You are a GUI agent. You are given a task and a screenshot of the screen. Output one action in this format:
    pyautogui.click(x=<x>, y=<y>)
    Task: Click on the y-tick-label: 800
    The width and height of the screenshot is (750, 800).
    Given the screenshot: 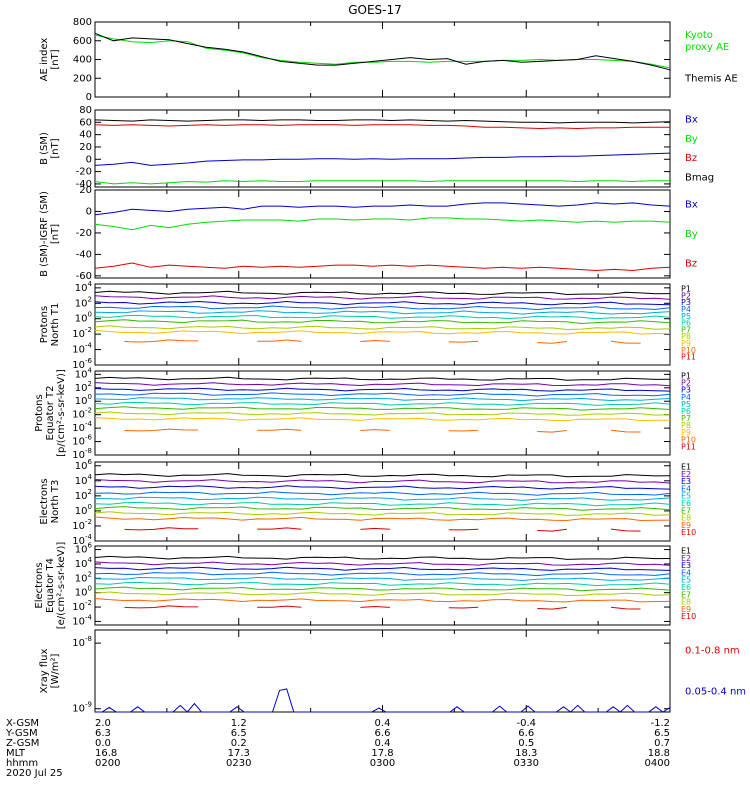 What is the action you would take?
    pyautogui.click(x=82, y=22)
    